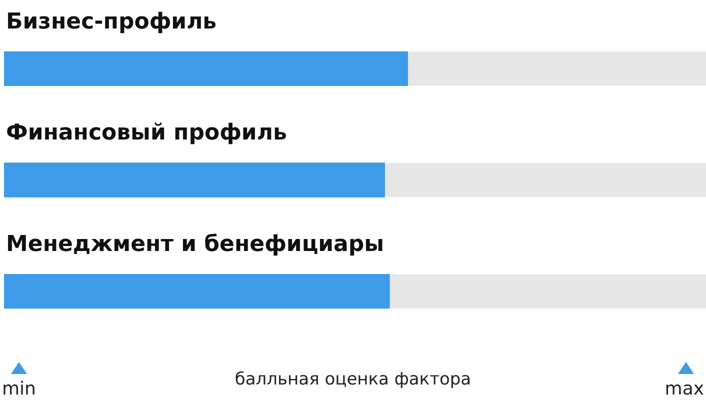 This screenshot has height=408, width=706. What do you see at coordinates (353, 379) in the screenshot?
I see `x-axis-title: балльная оценка фактора` at bounding box center [353, 379].